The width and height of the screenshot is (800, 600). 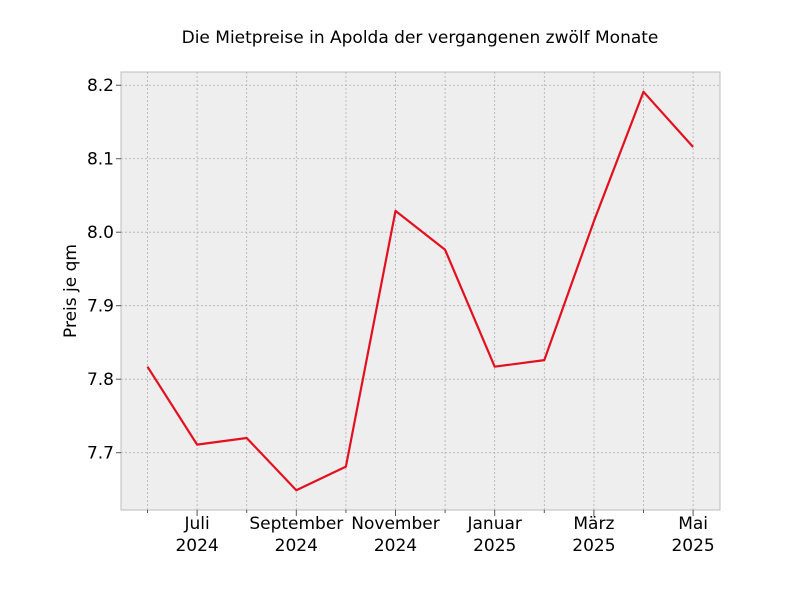 I want to click on x-tick-label: September 2024, so click(x=296, y=535).